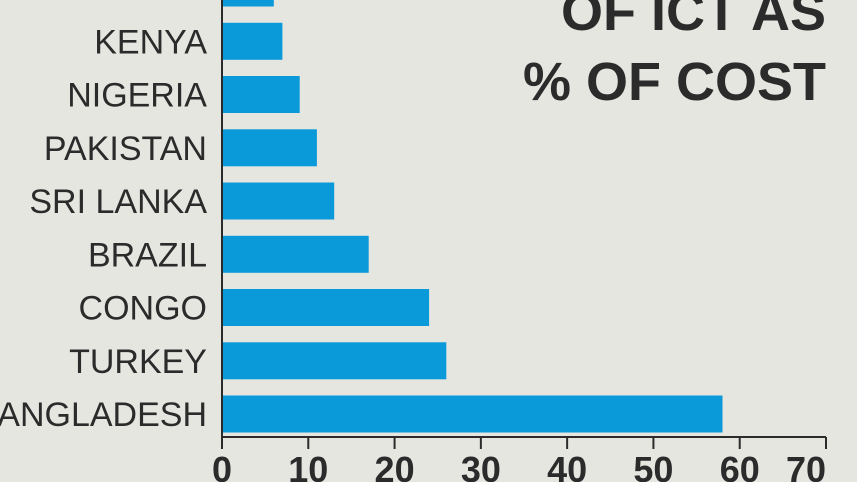 The image size is (857, 482). I want to click on category-label: SRI LANKA, so click(118, 202).